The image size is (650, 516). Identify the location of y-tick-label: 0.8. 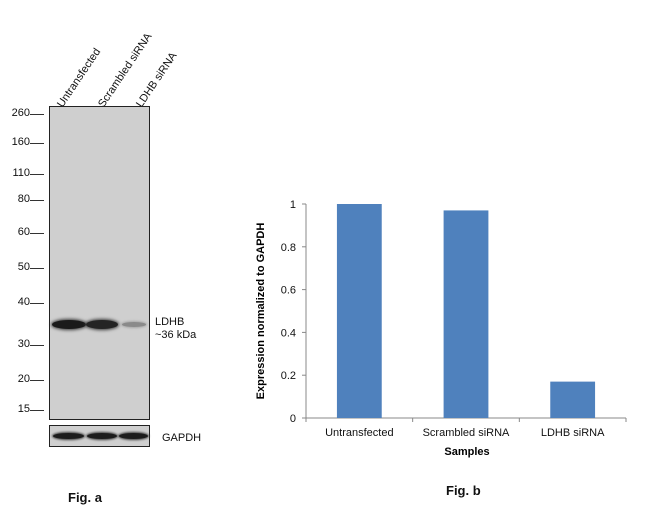
(288, 248).